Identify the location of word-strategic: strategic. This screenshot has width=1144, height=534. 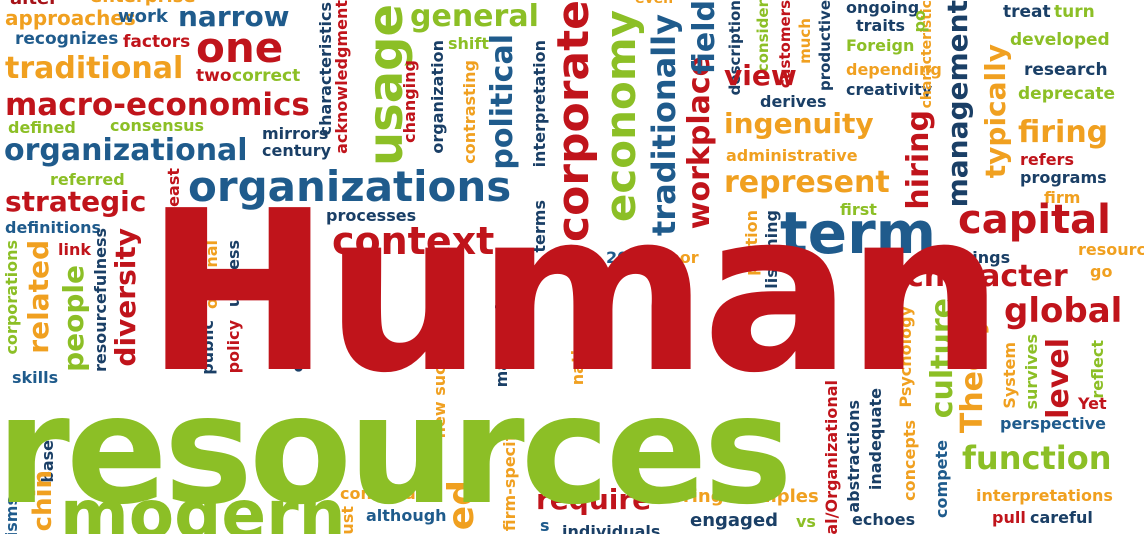
(76, 201).